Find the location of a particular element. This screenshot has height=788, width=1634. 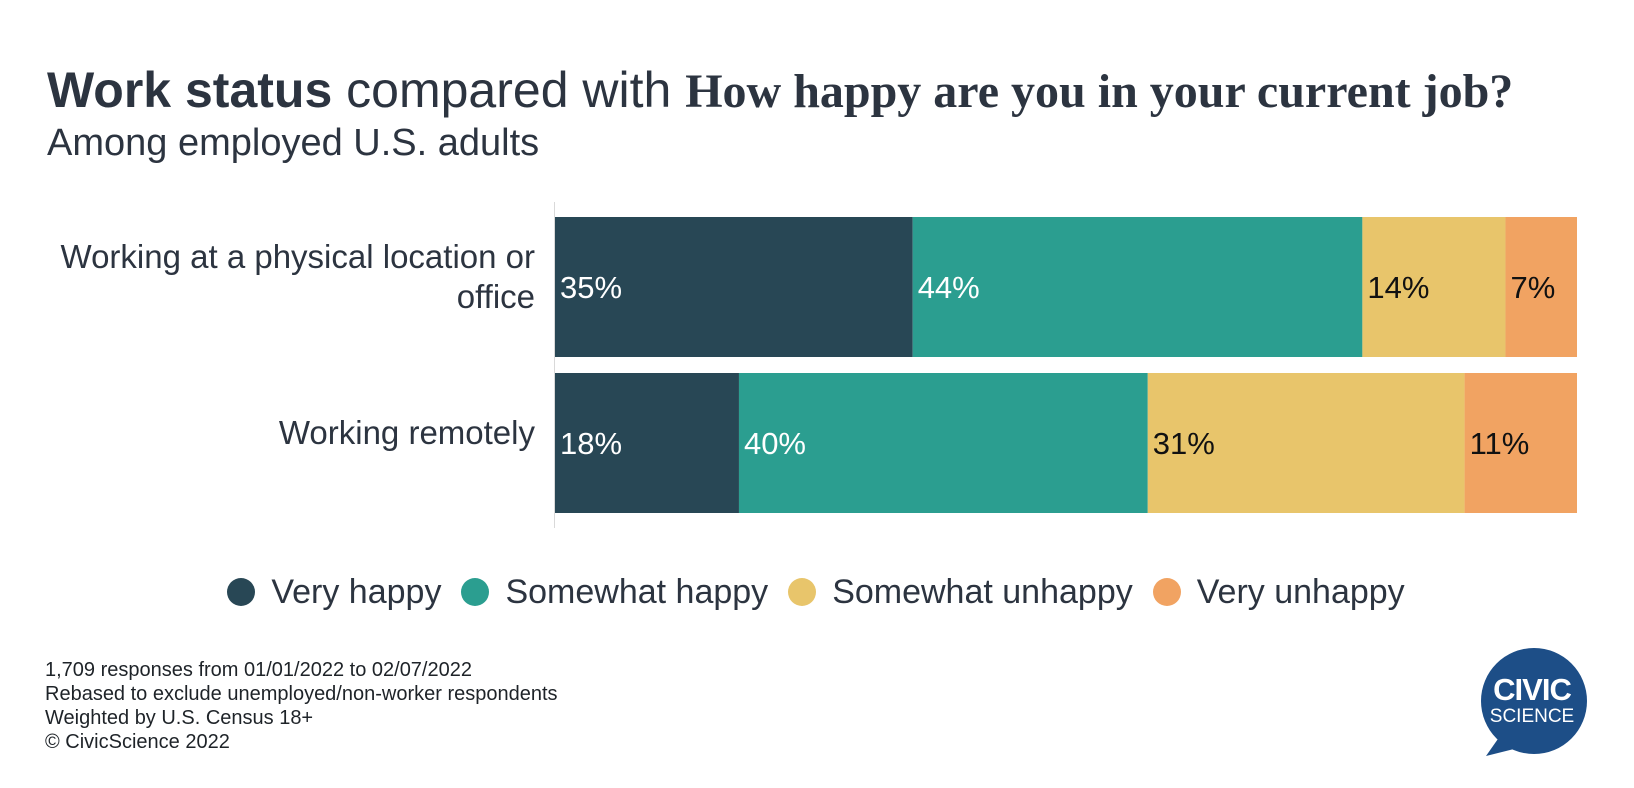

data-label: 11% is located at coordinates (1500, 443).